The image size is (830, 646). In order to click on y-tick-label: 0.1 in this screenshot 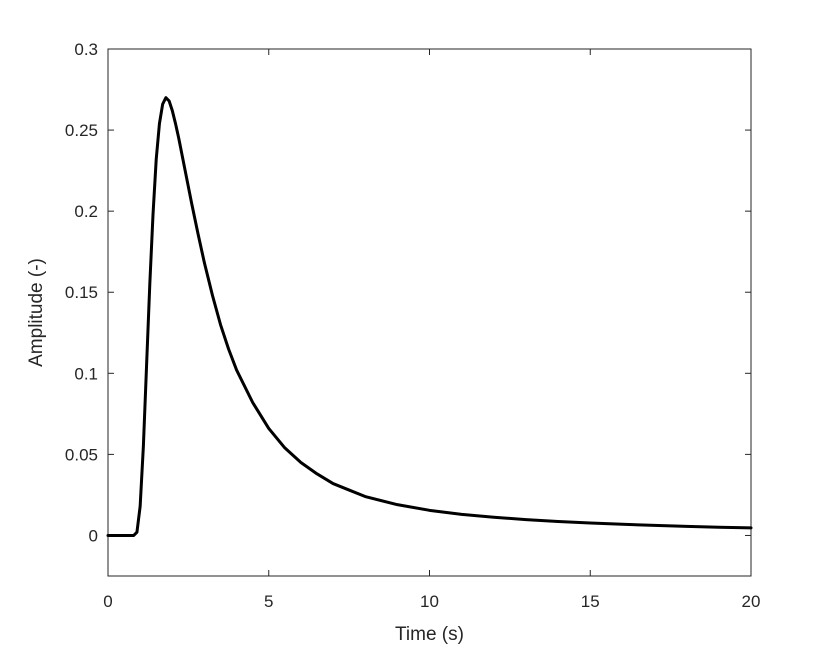, I will do `click(86, 373)`.